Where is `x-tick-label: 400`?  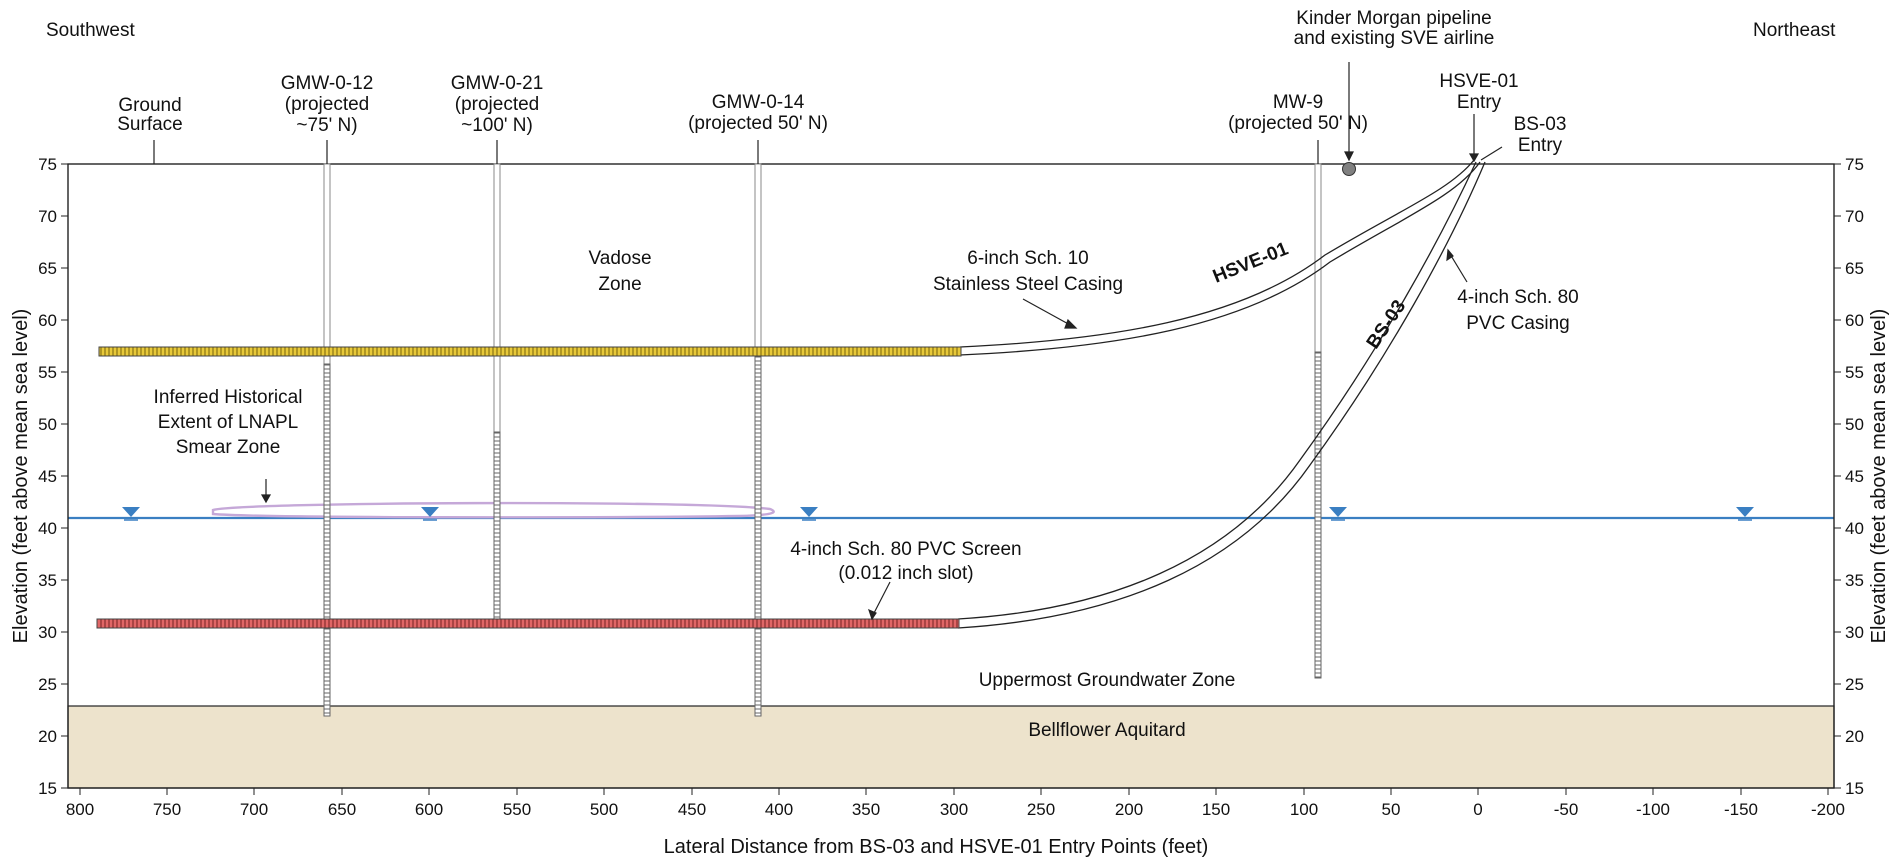 x-tick-label: 400 is located at coordinates (779, 809).